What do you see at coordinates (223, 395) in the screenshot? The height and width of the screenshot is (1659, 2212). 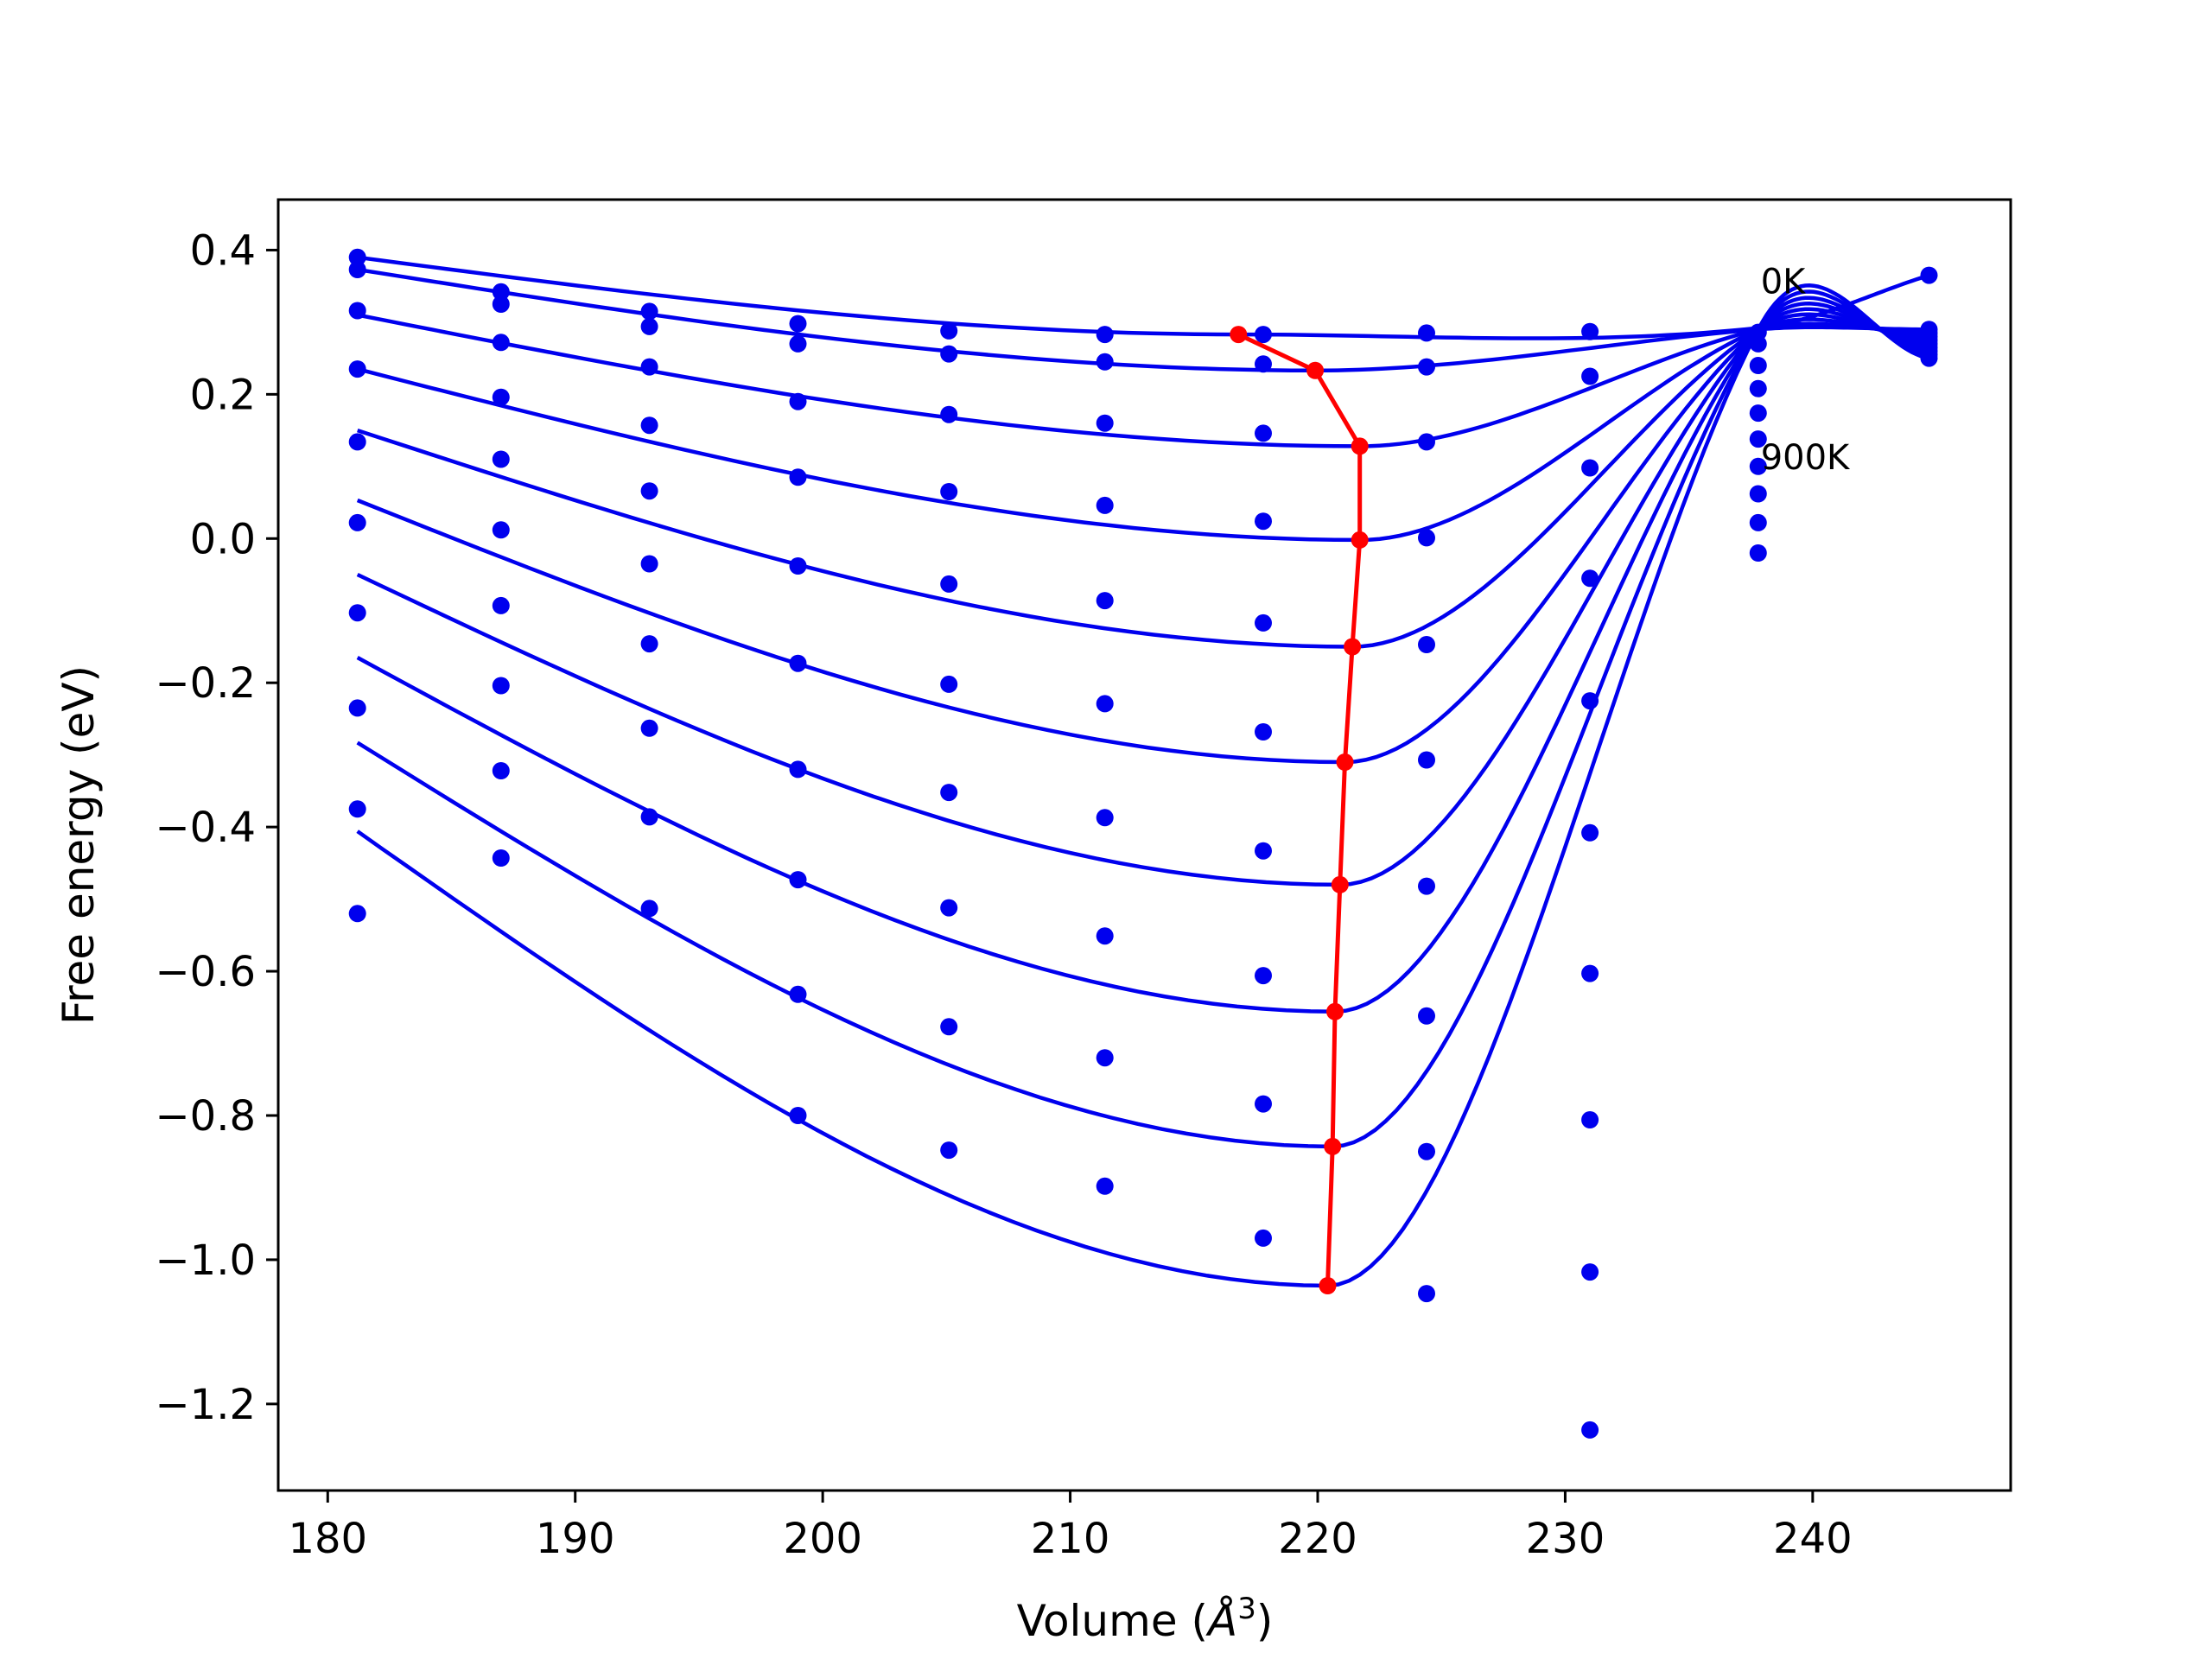 I see `y-tick-label: 0.2` at bounding box center [223, 395].